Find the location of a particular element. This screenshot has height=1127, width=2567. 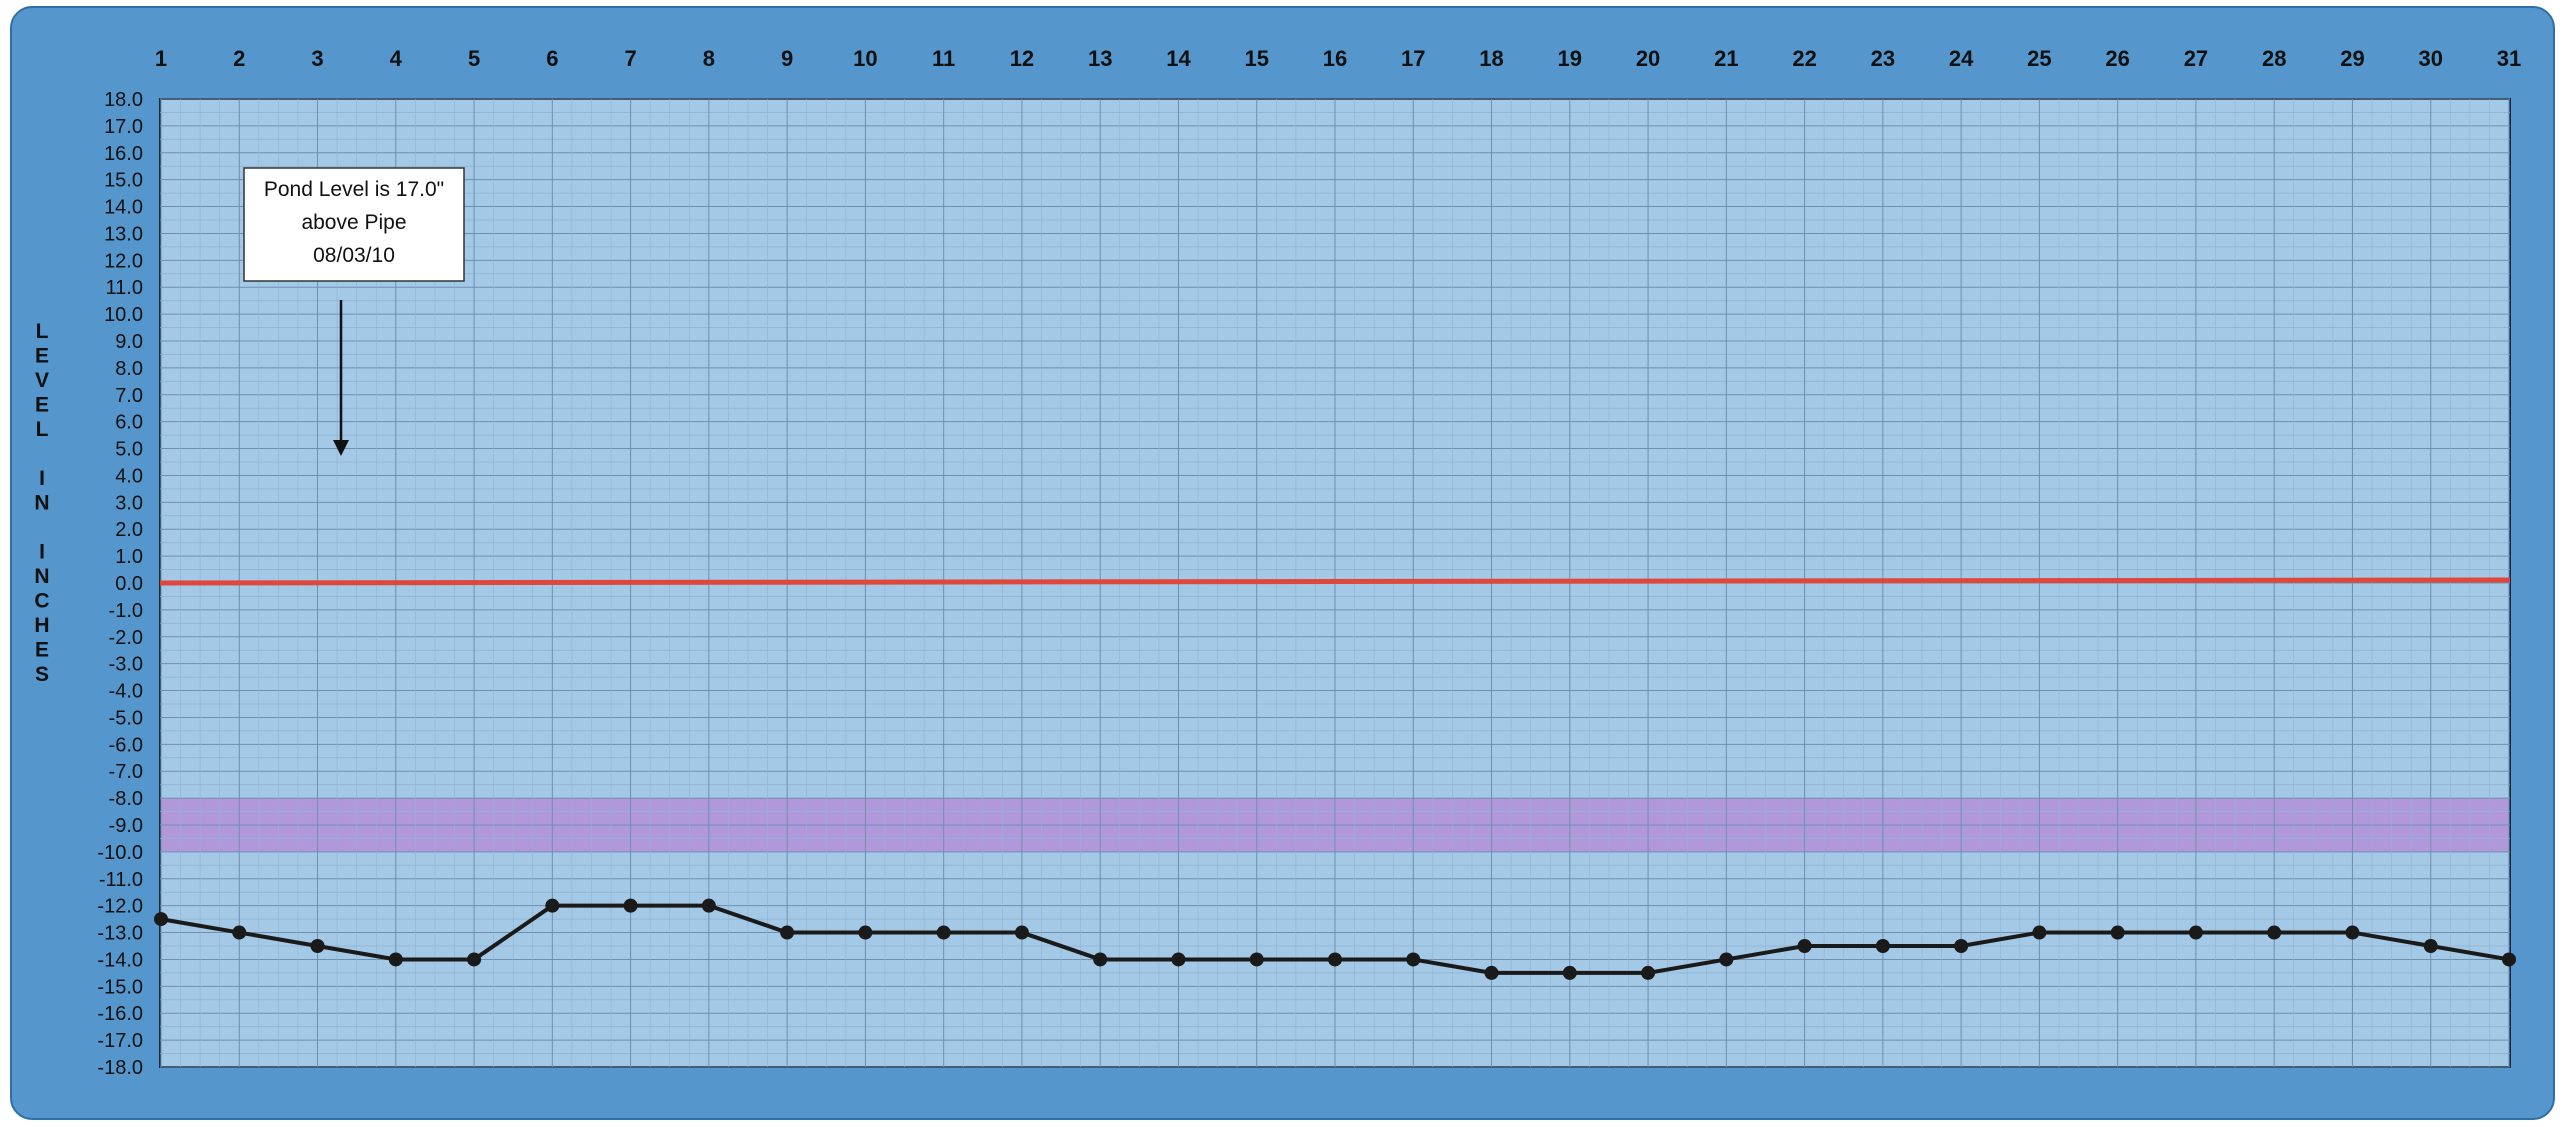

annotation-text: above Pipe is located at coordinates (353, 222).